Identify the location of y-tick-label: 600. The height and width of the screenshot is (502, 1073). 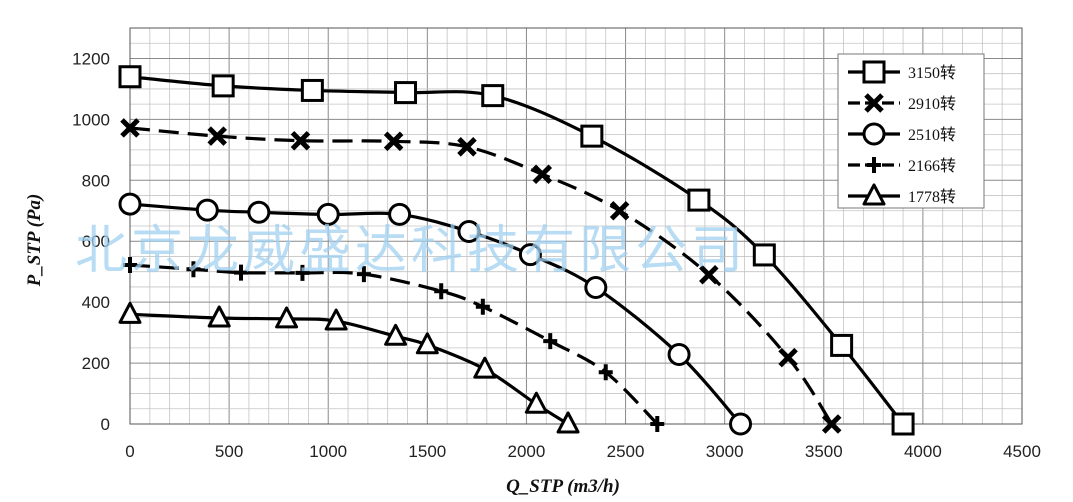
(96, 241).